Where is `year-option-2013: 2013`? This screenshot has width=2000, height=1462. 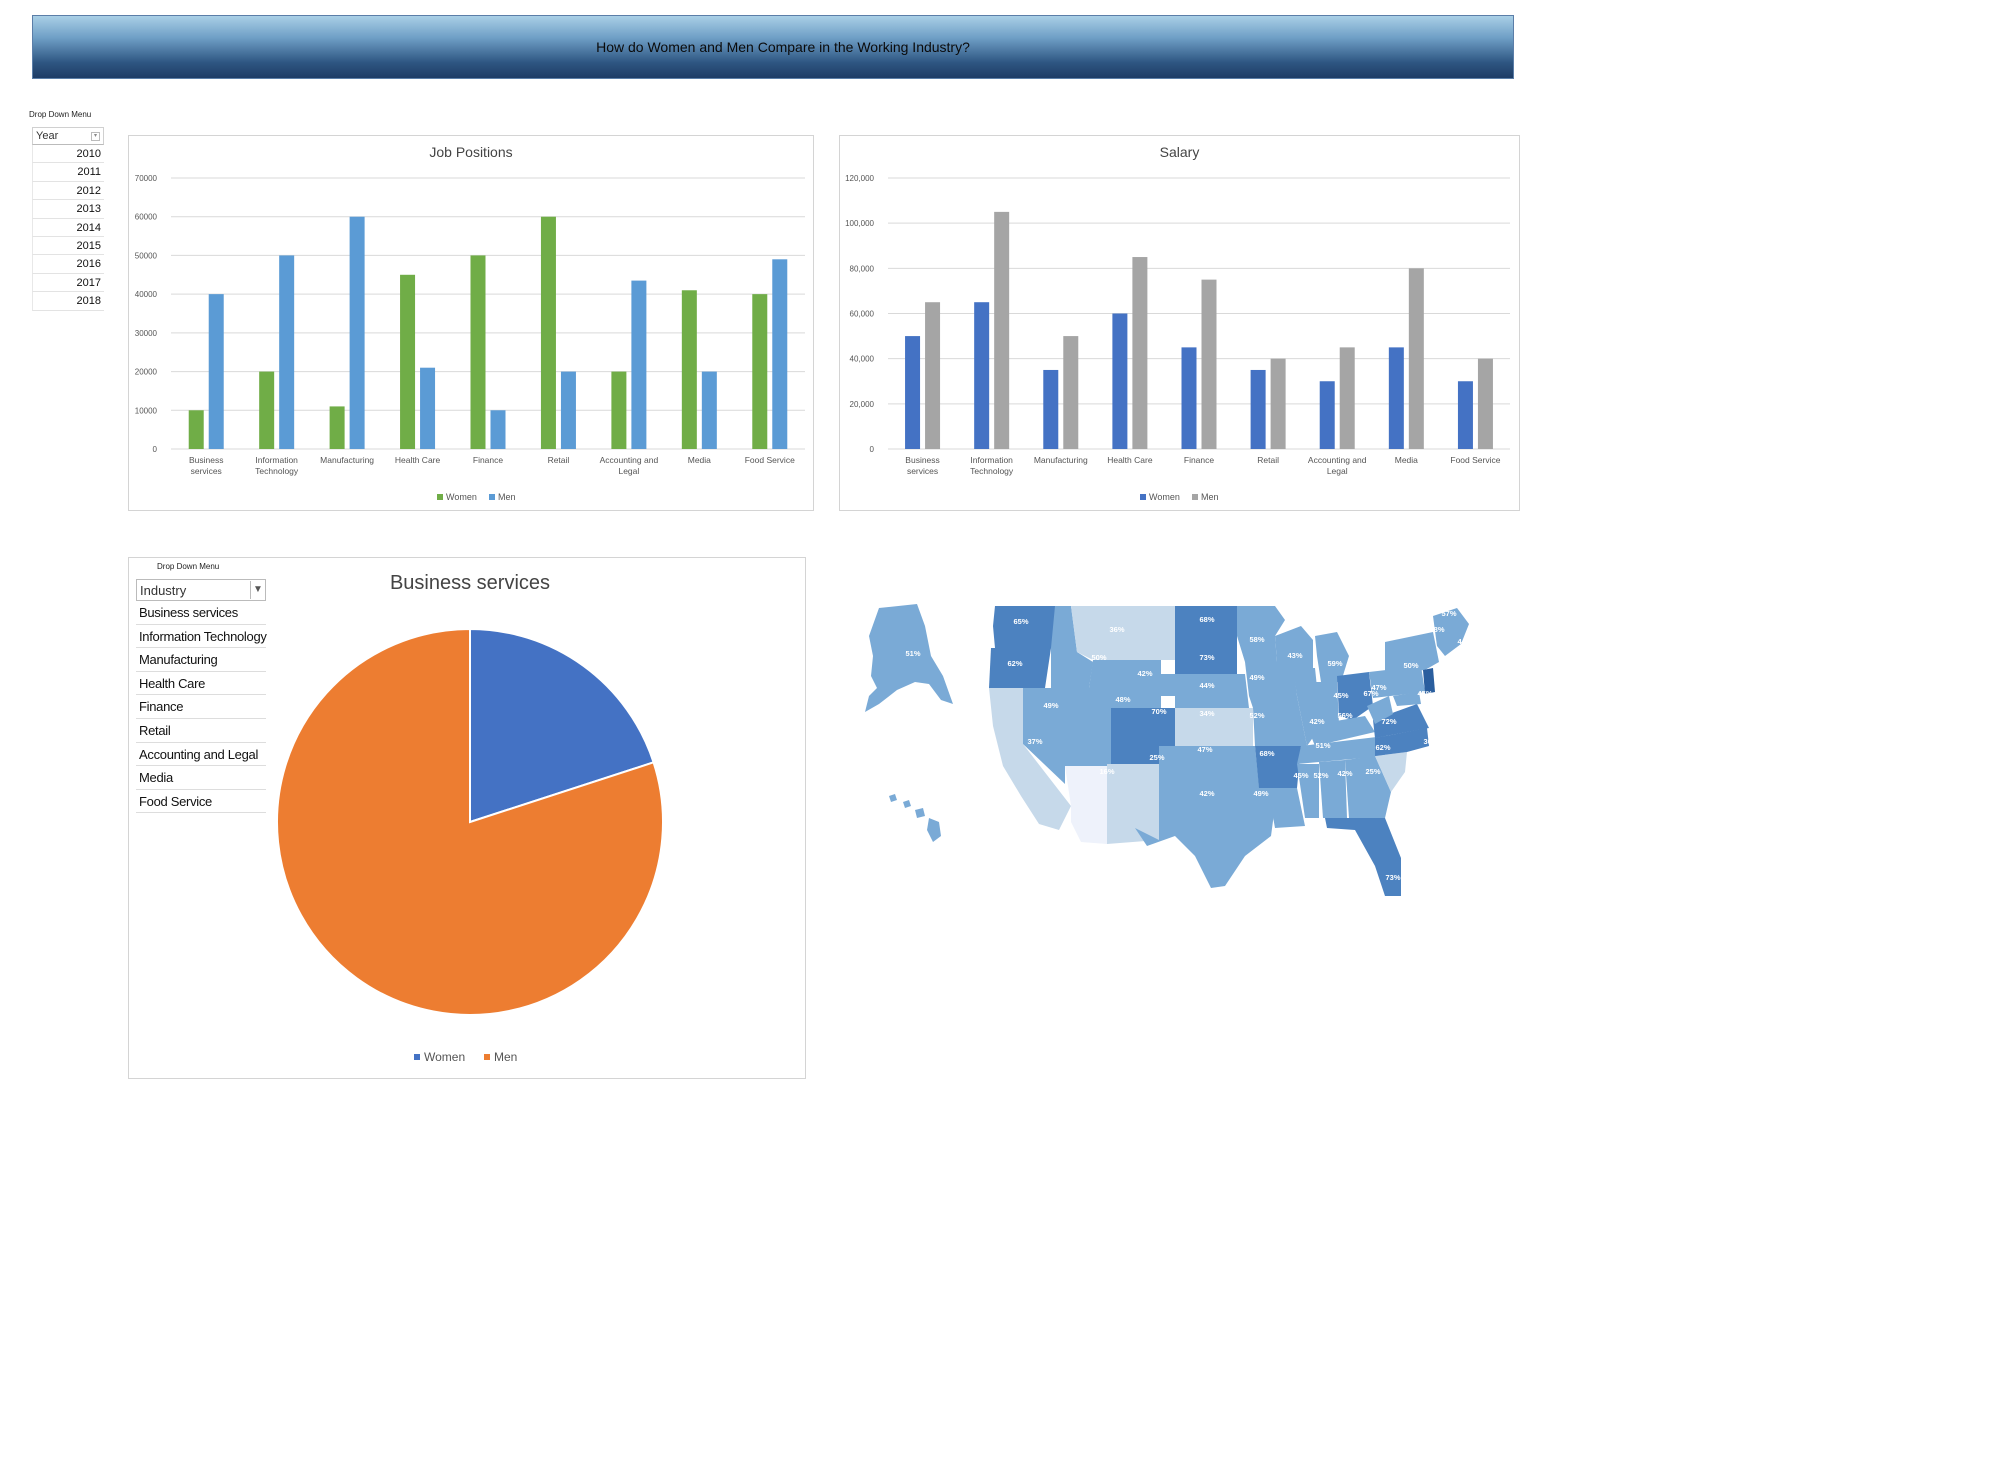 year-option-2013: 2013 is located at coordinates (68, 209).